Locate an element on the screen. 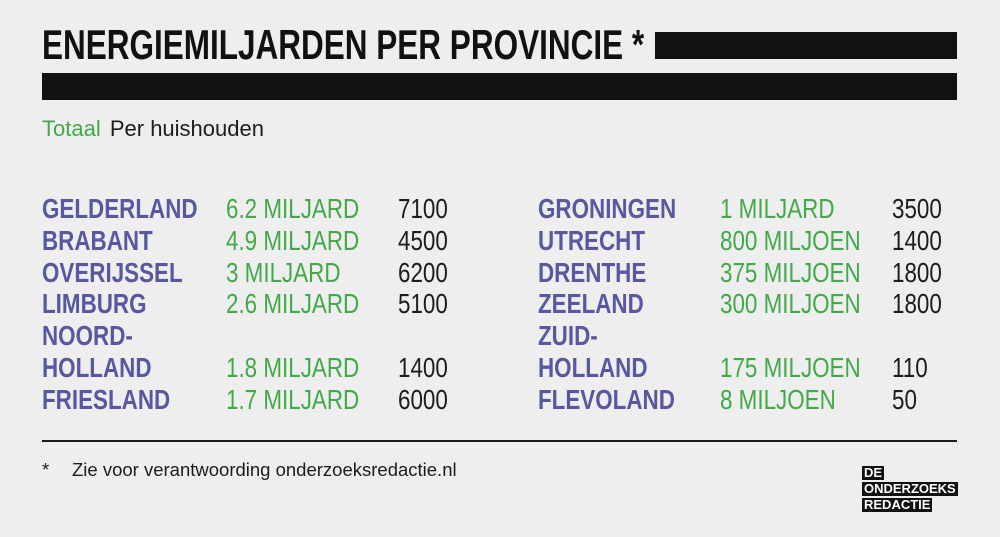 Image resolution: width=1000 pixels, height=537 pixels. table-row: BRABANT 4.9 MILJARD 4500 is located at coordinates (245, 240).